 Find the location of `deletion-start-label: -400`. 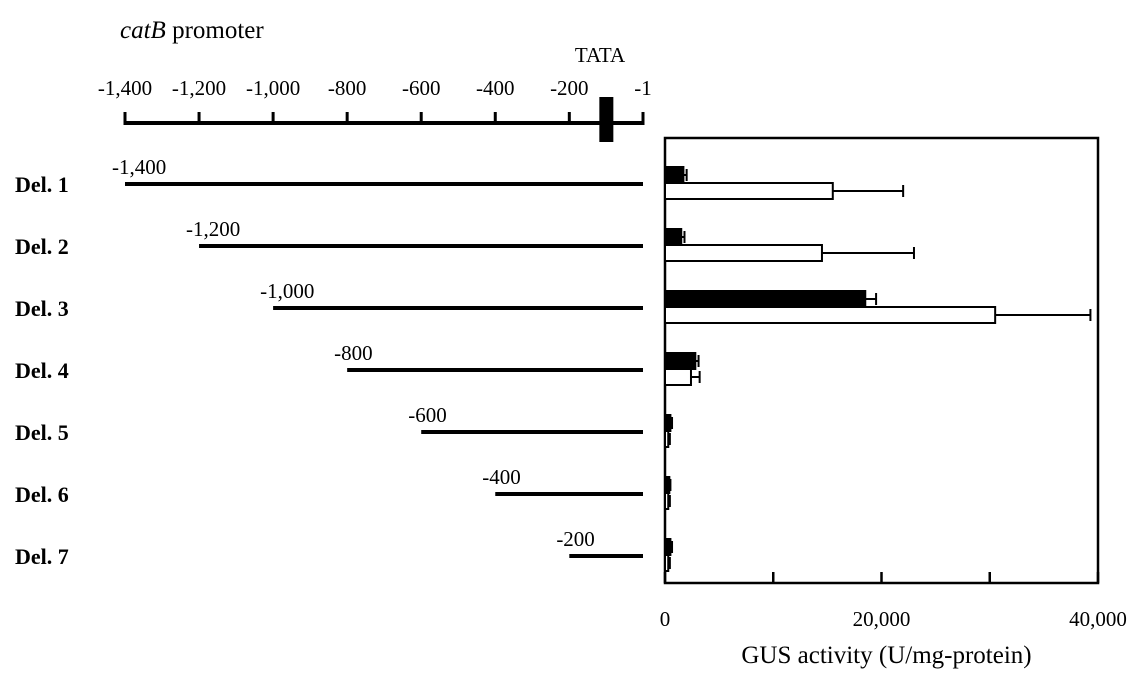

deletion-start-label: -400 is located at coordinates (501, 477).